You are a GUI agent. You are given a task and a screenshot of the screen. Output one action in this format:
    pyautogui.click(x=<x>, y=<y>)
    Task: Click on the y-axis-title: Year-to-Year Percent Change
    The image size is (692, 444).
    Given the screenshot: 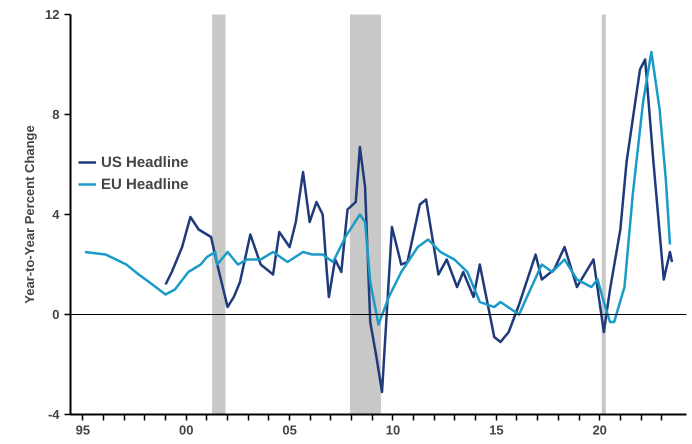 What is the action you would take?
    pyautogui.click(x=30, y=214)
    